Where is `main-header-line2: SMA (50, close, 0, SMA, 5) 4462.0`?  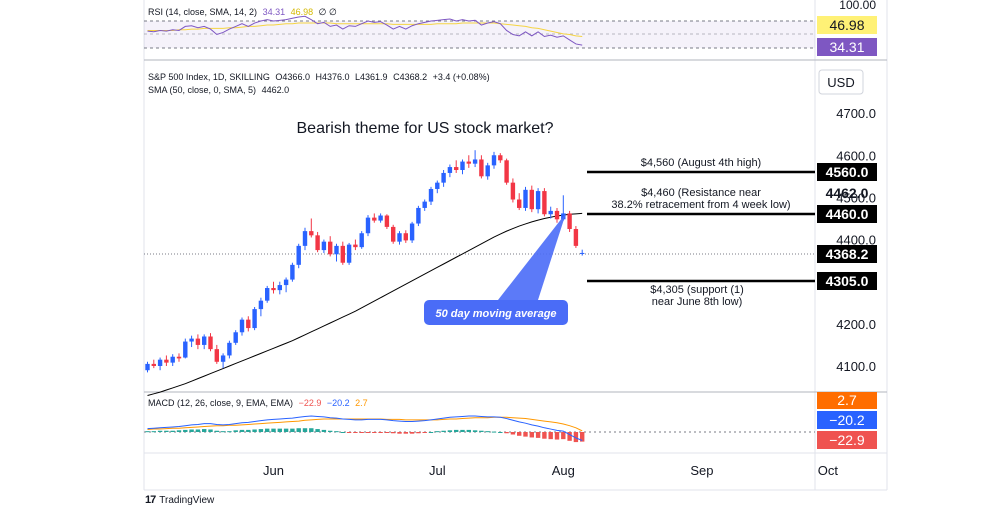 main-header-line2: SMA (50, close, 0, SMA, 5) 4462.0 is located at coordinates (220, 90).